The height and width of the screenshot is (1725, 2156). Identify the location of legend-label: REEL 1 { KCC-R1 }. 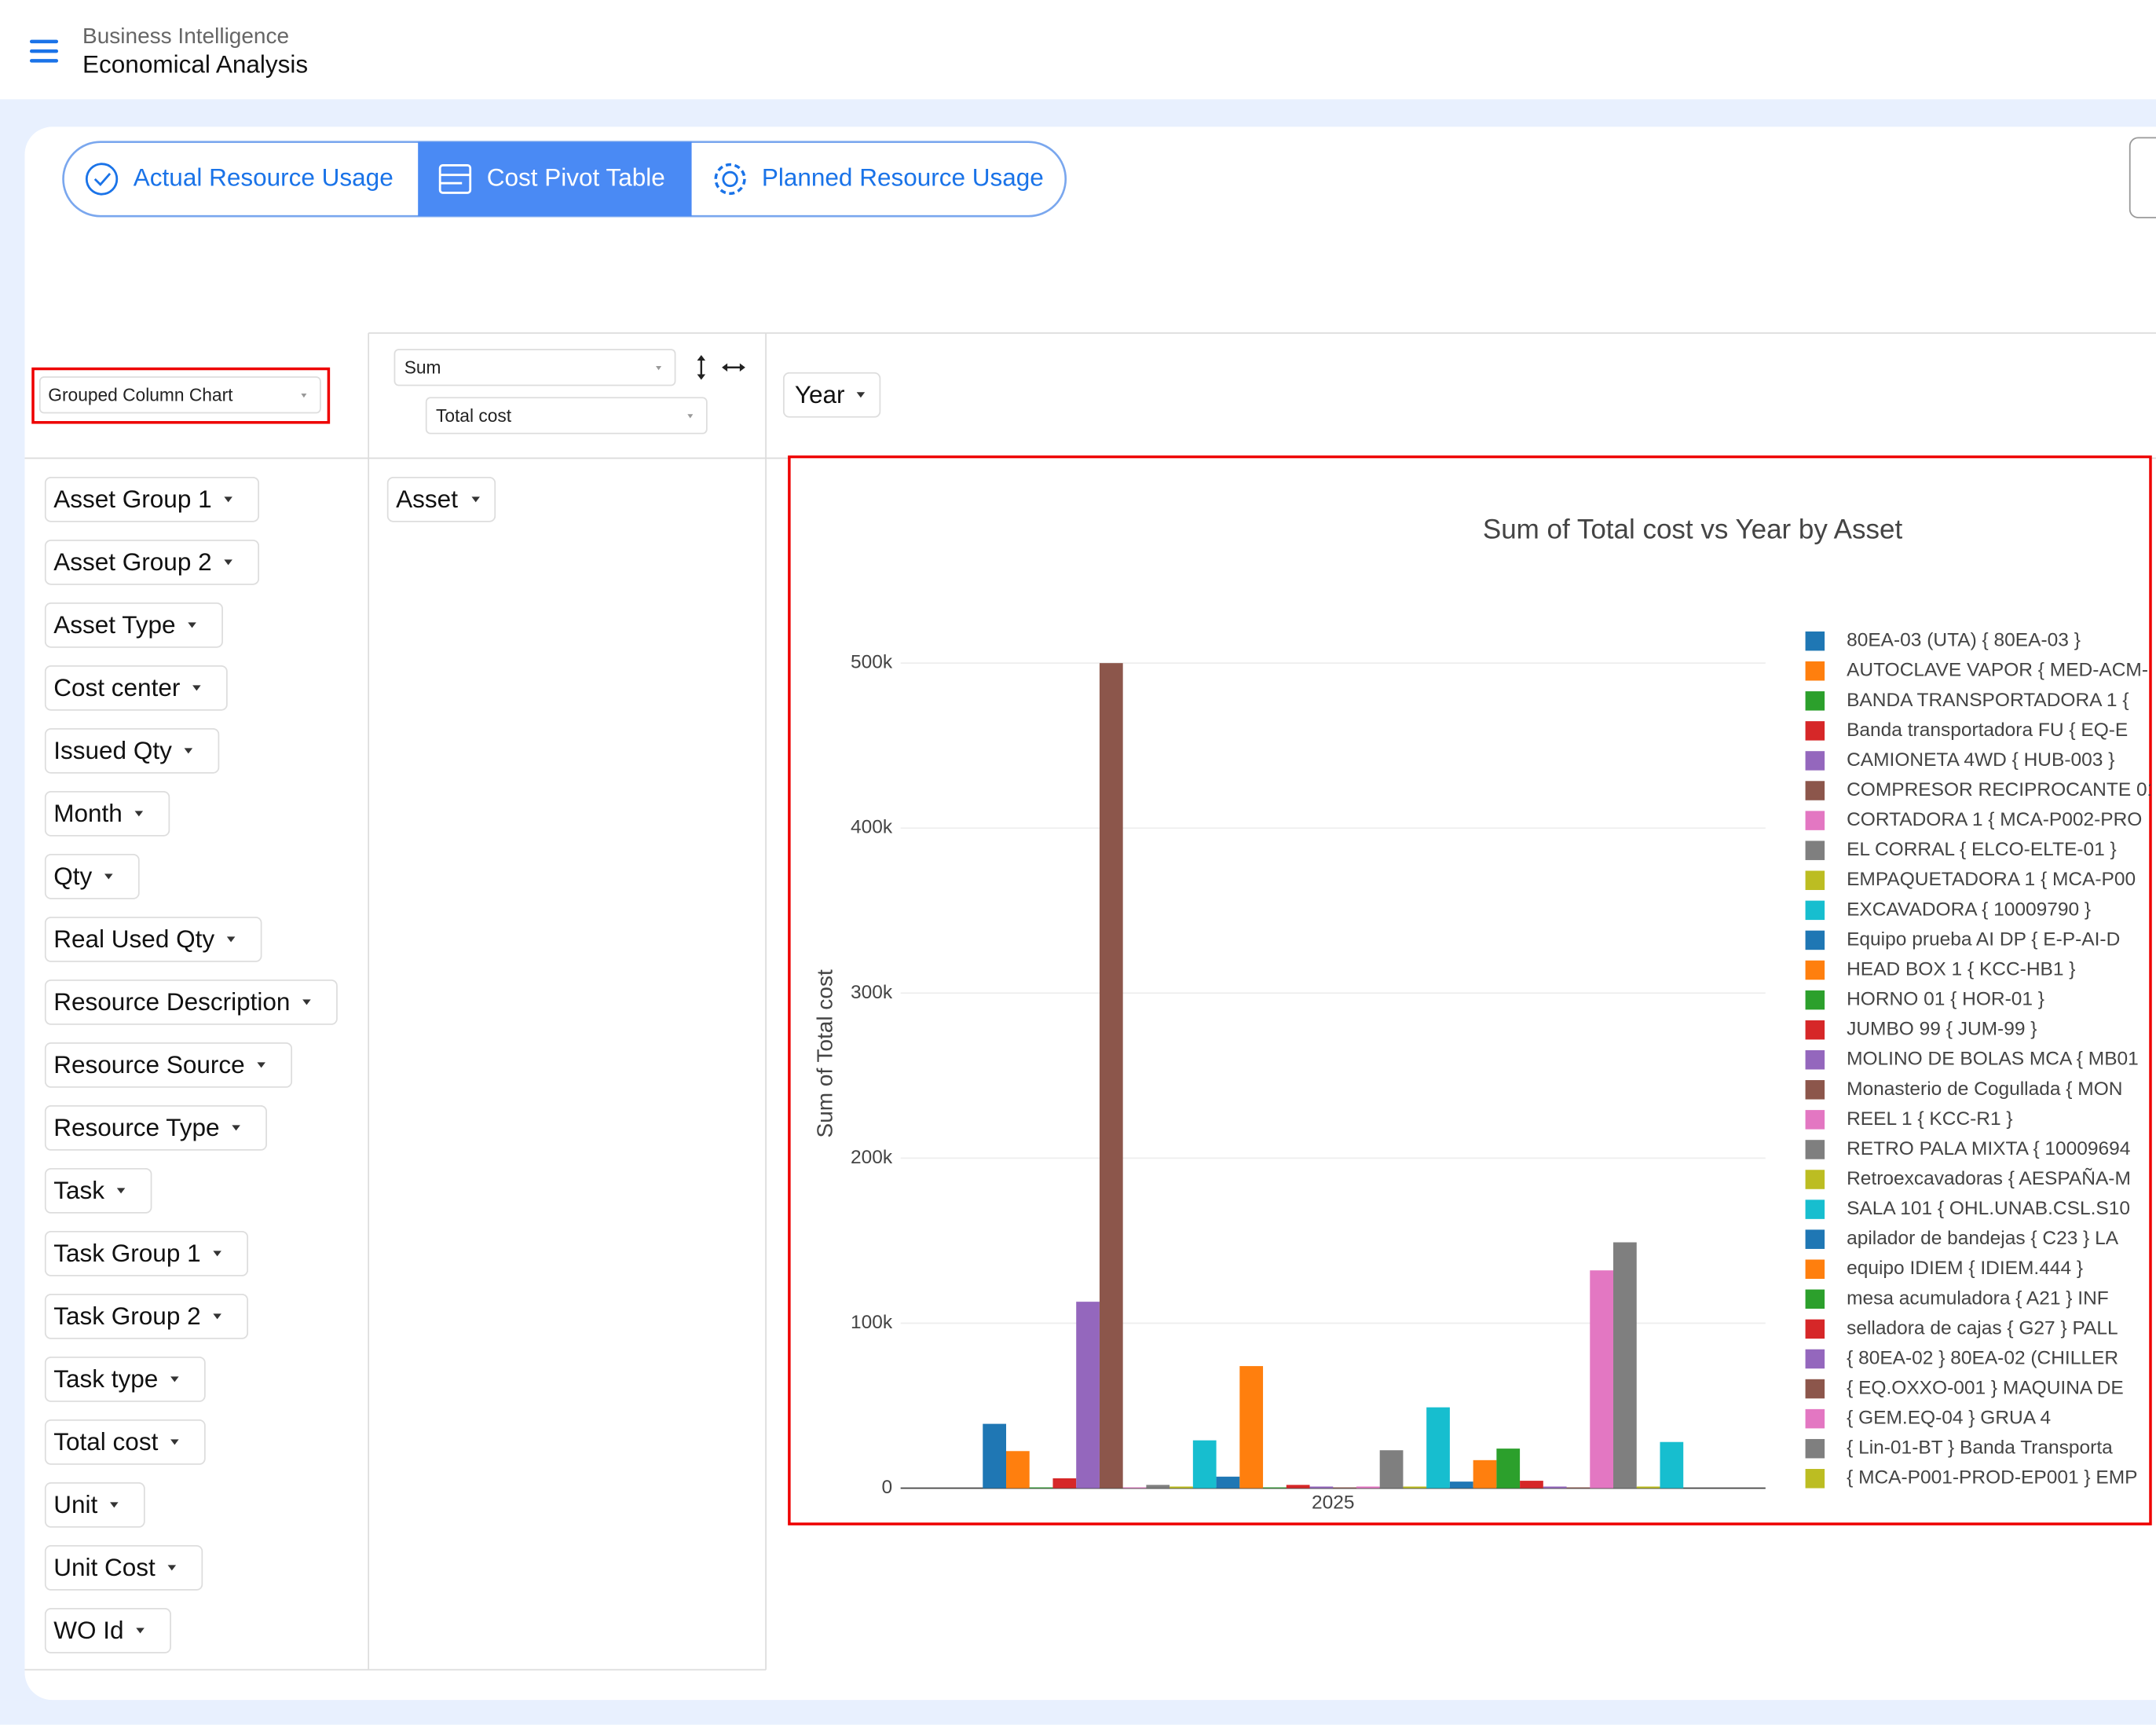
(1930, 1119).